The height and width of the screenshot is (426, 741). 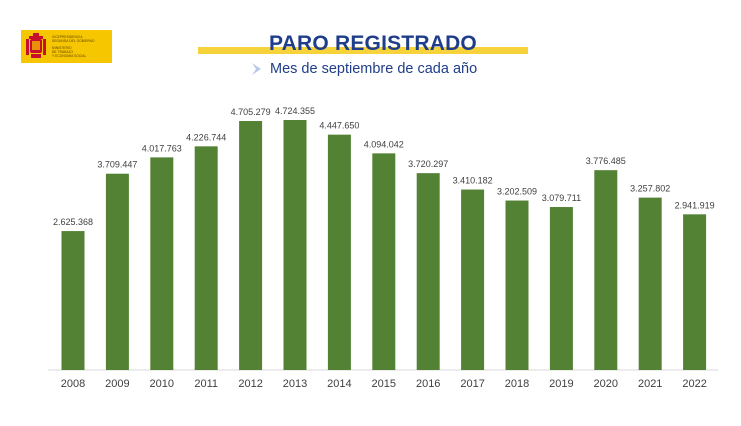 What do you see at coordinates (73, 384) in the screenshot?
I see `x-tick-label: 2008` at bounding box center [73, 384].